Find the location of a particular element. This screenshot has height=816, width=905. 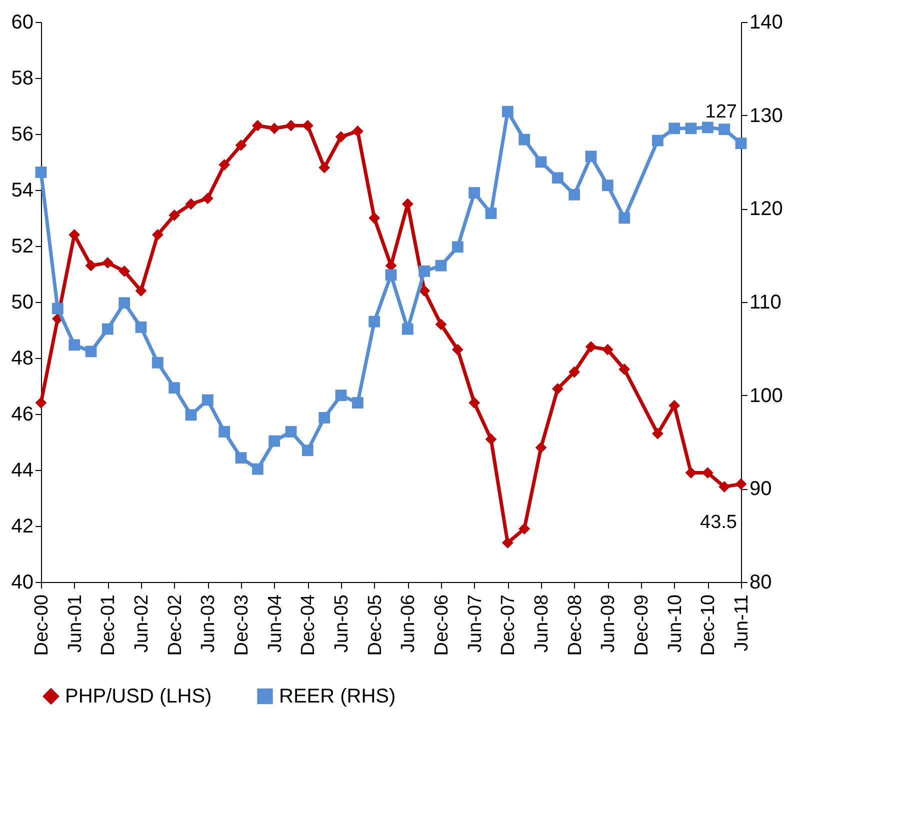

y2-tick-label: 110 is located at coordinates (766, 303).